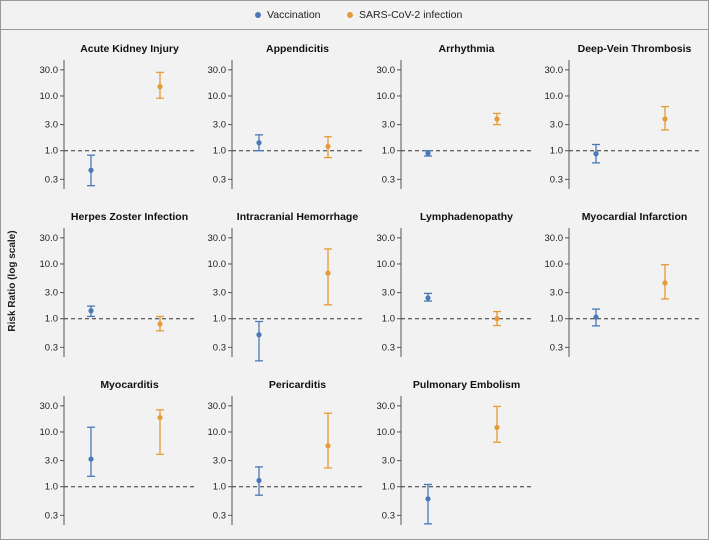 Image resolution: width=709 pixels, height=540 pixels. Describe the element at coordinates (665, 283) in the screenshot. I see `infection-point-myocardial-infarction` at that location.